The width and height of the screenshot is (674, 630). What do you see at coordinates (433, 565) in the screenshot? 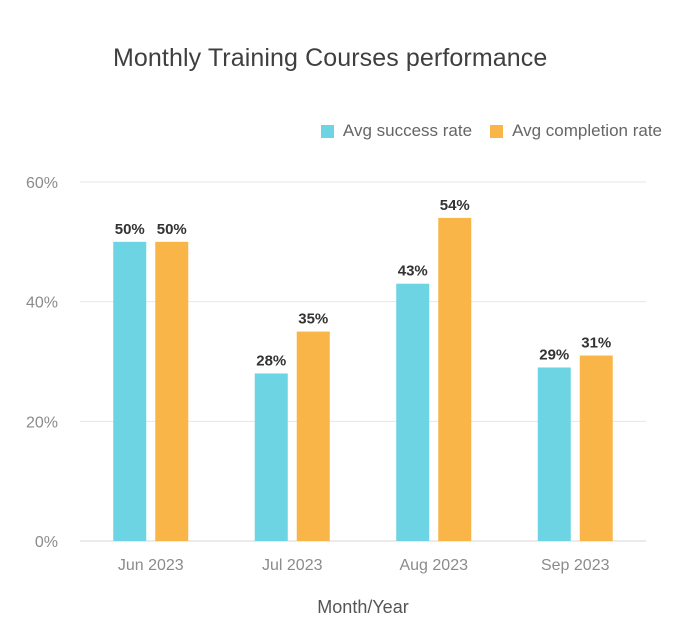
I see `x-tick-label: Aug 2023` at bounding box center [433, 565].